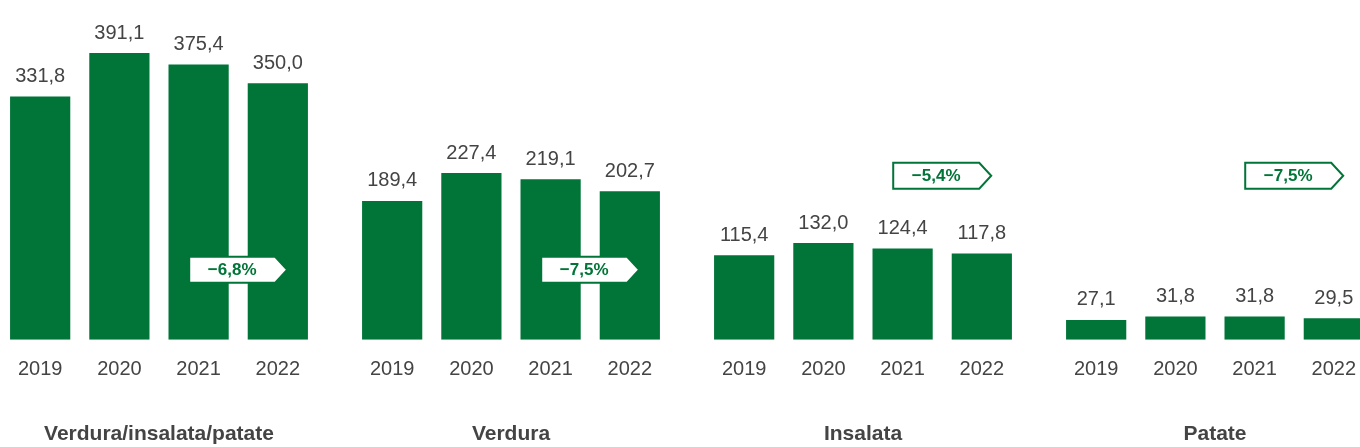  I want to click on text: −7,5%, so click(1288, 176).